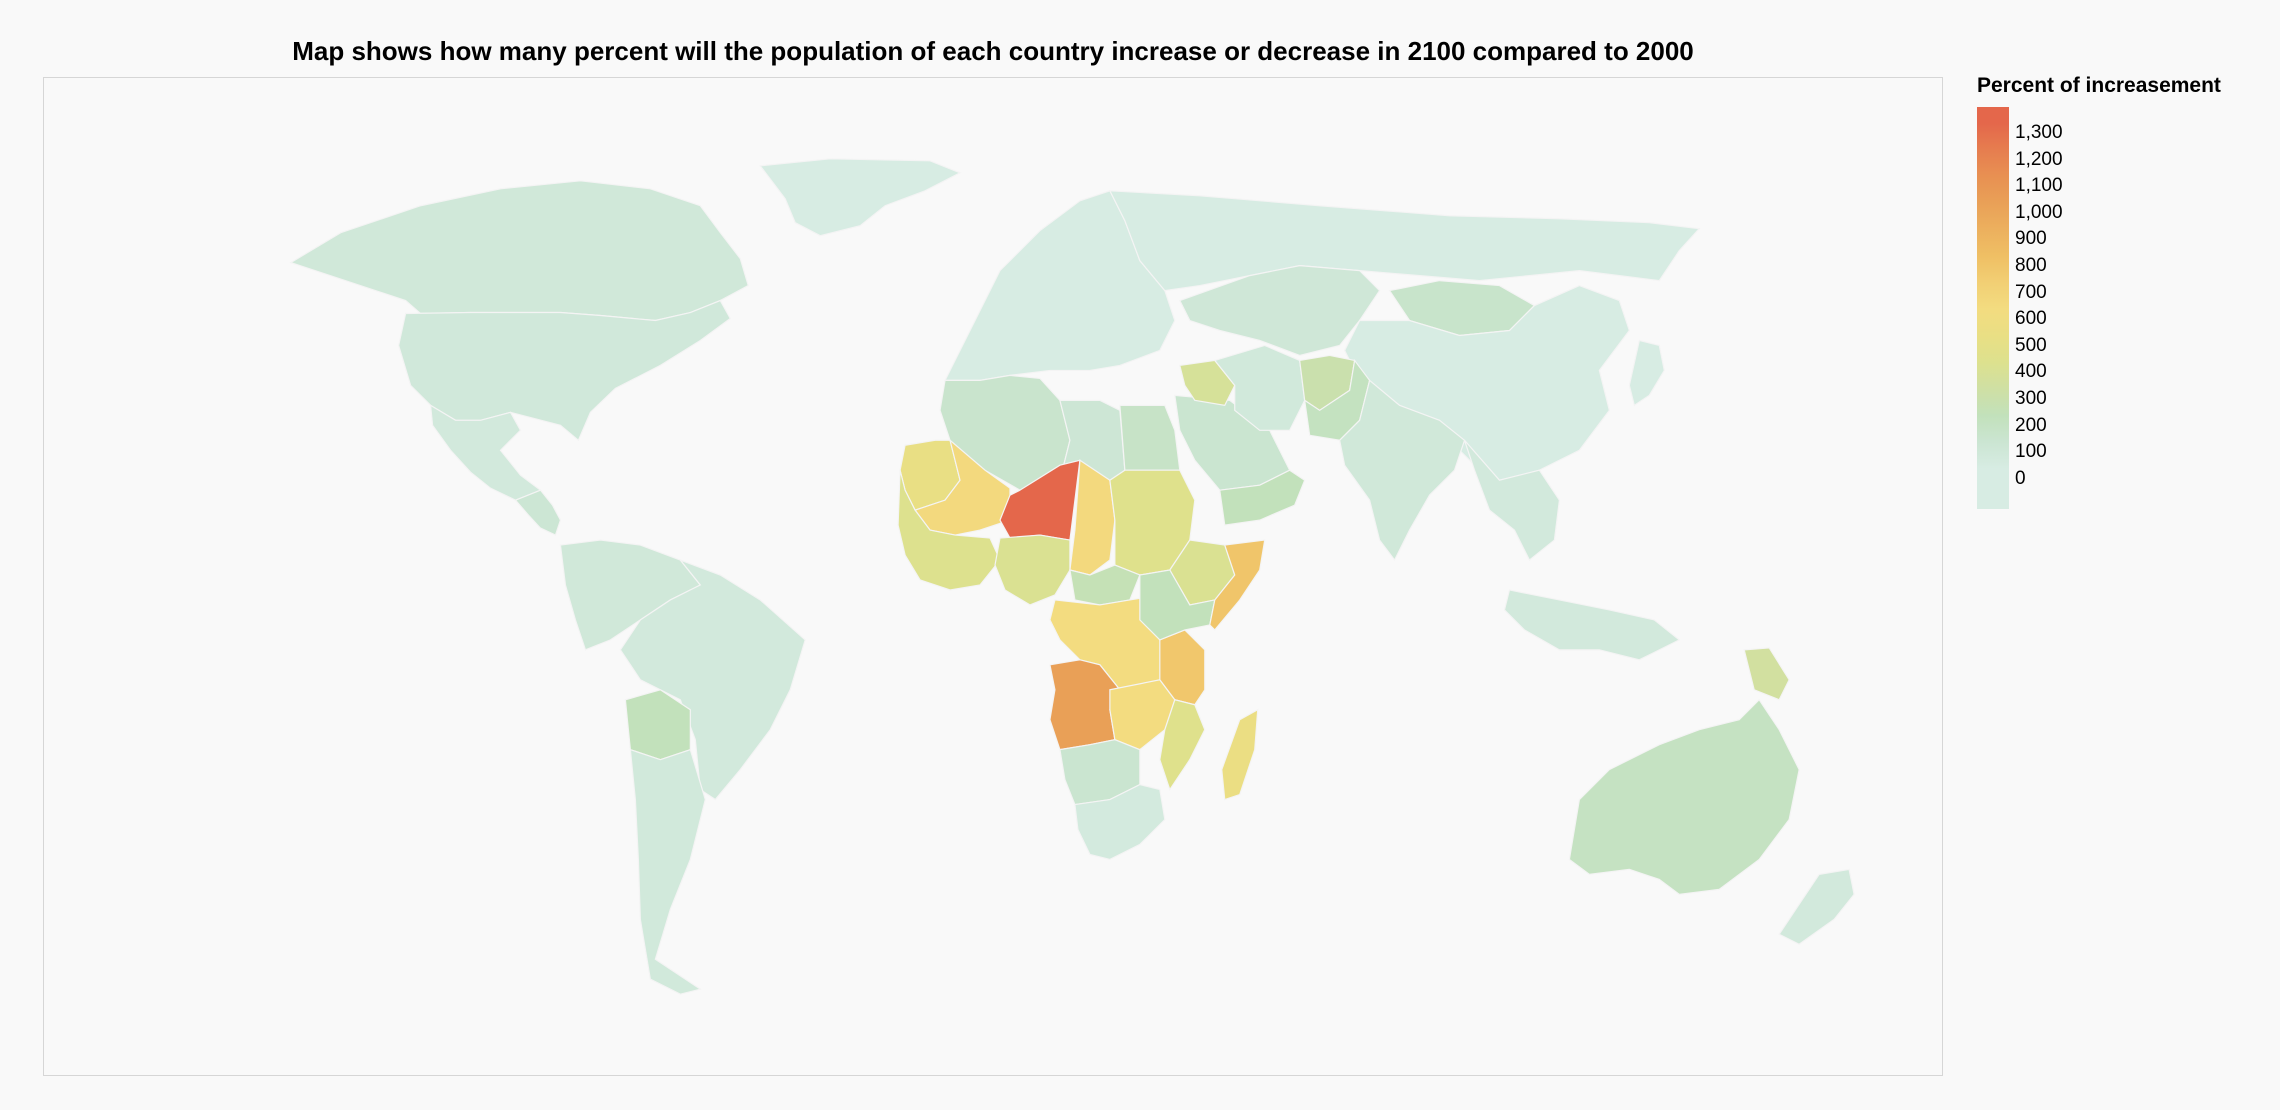 This screenshot has height=1110, width=2280. I want to click on legend-label: 1,300, so click(2039, 133).